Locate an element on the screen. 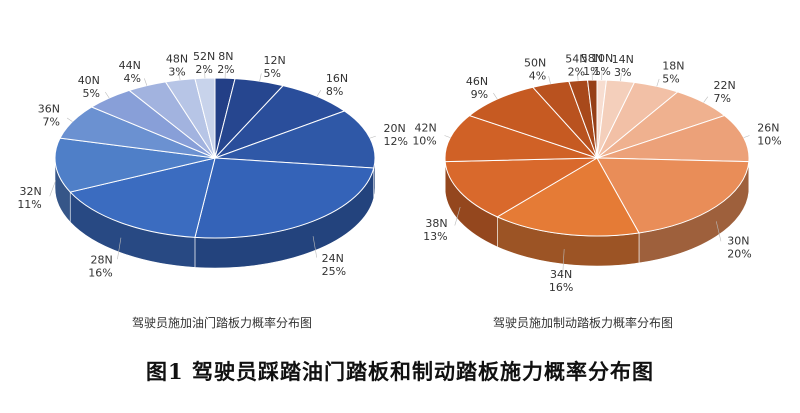 The width and height of the screenshot is (800, 413). brake-category-label-38N: 38N is located at coordinates (436, 223).